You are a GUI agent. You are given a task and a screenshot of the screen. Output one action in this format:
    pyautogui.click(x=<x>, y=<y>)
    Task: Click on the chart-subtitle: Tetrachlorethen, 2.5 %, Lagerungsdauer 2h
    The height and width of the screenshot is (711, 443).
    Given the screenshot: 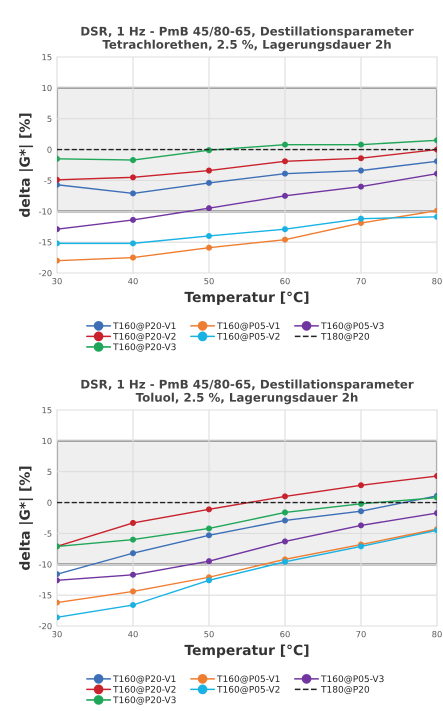 What is the action you would take?
    pyautogui.click(x=246, y=46)
    